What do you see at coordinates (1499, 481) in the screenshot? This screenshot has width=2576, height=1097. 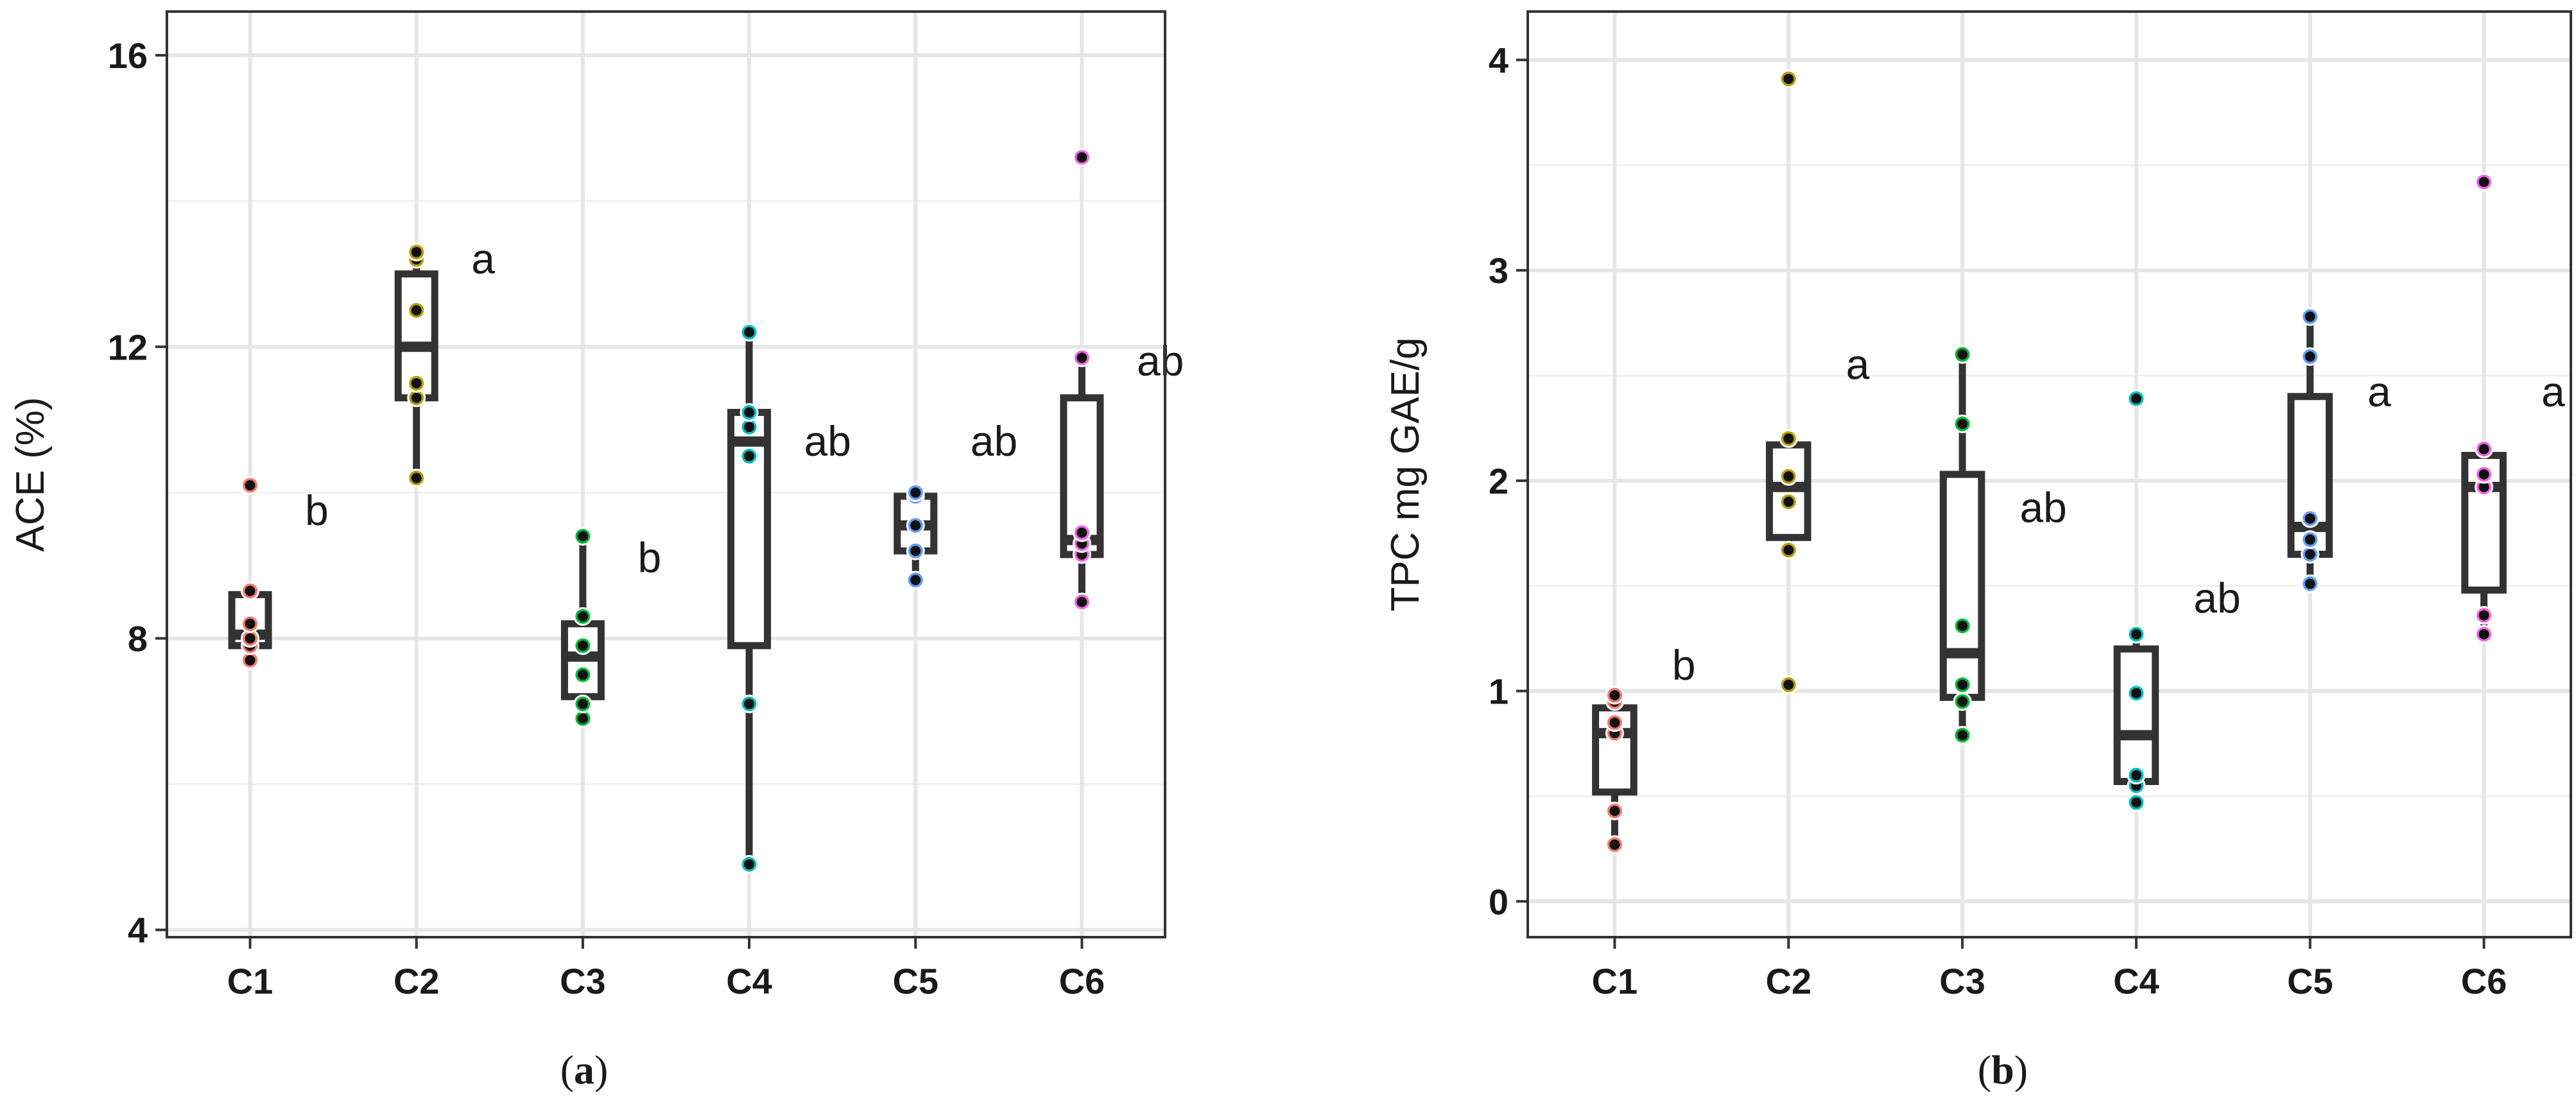 I see `y-tick-label: 2` at bounding box center [1499, 481].